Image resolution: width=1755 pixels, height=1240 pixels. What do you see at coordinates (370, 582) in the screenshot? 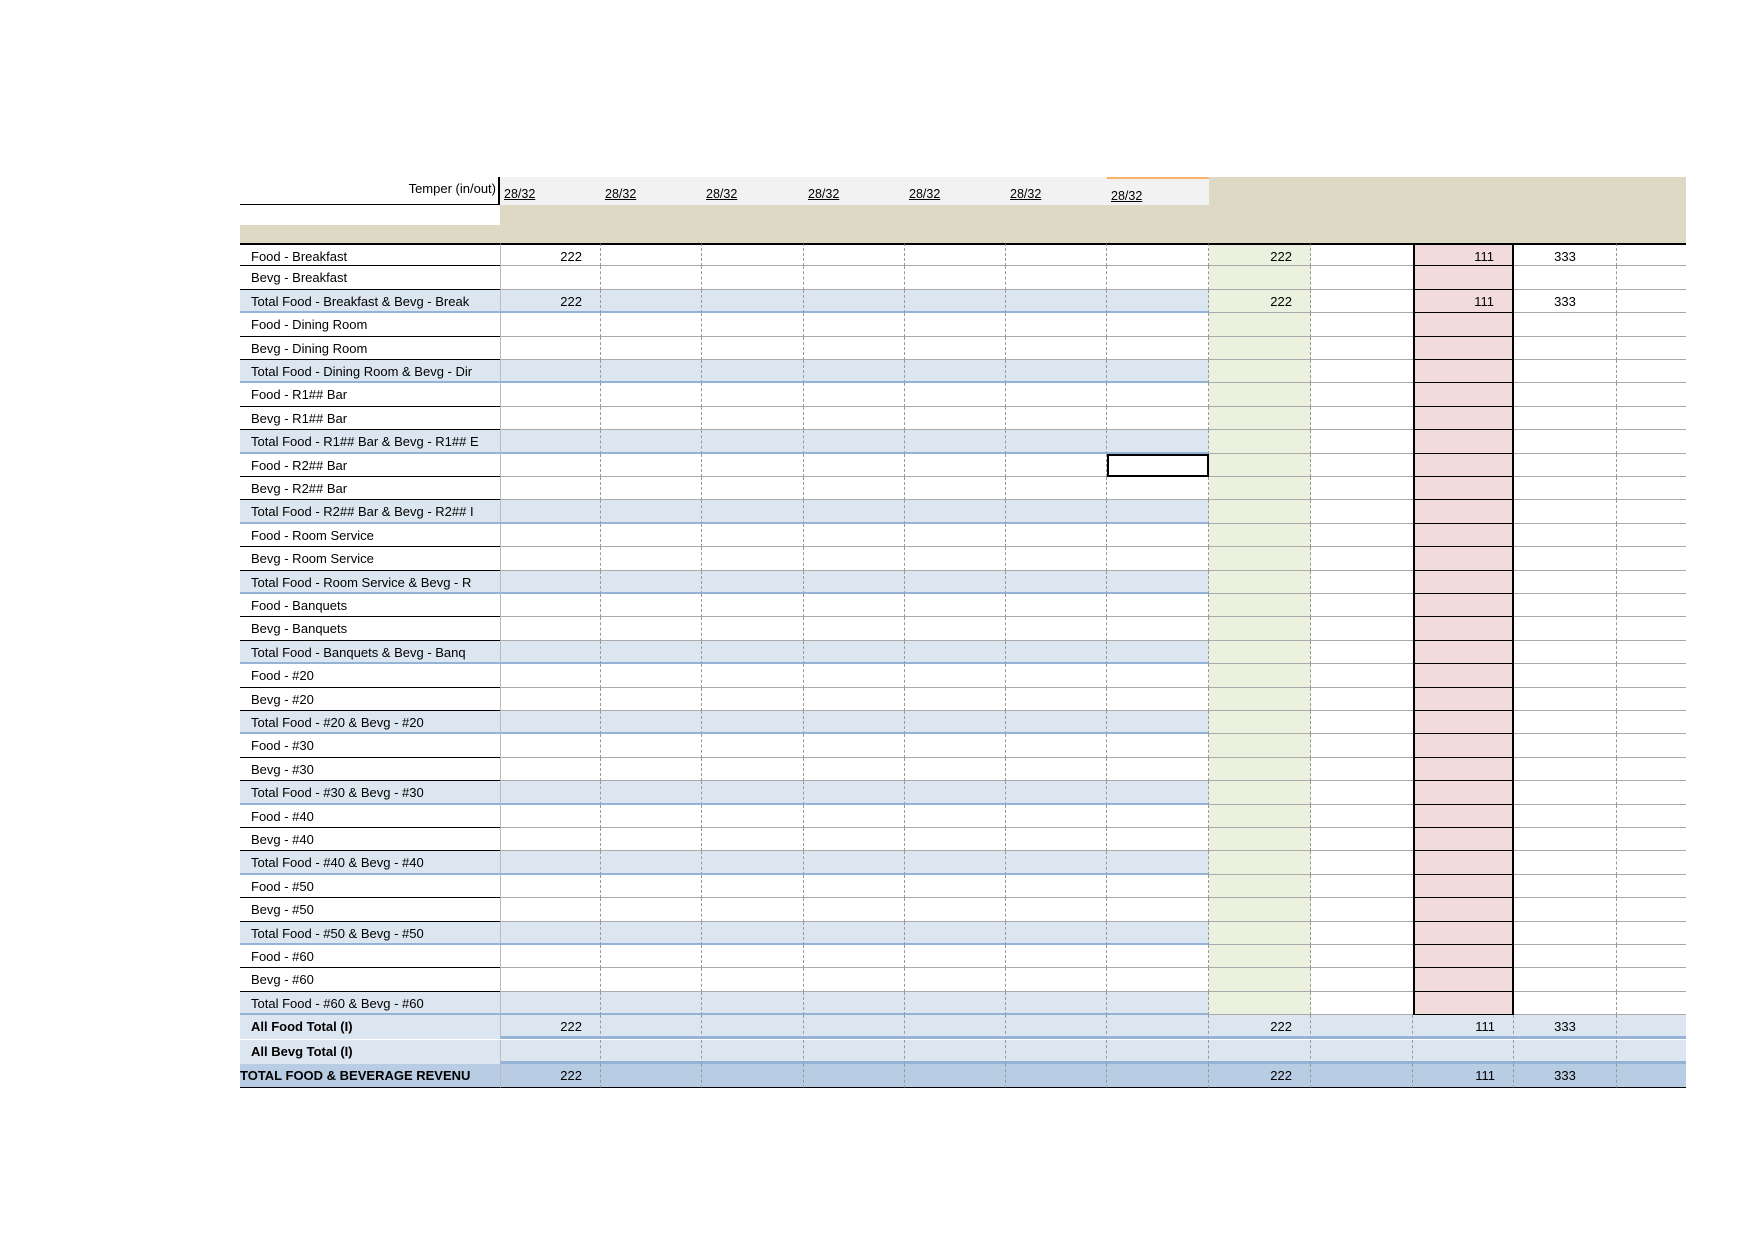
I see `row-label: Total Food - Room Service & Bevg - R` at bounding box center [370, 582].